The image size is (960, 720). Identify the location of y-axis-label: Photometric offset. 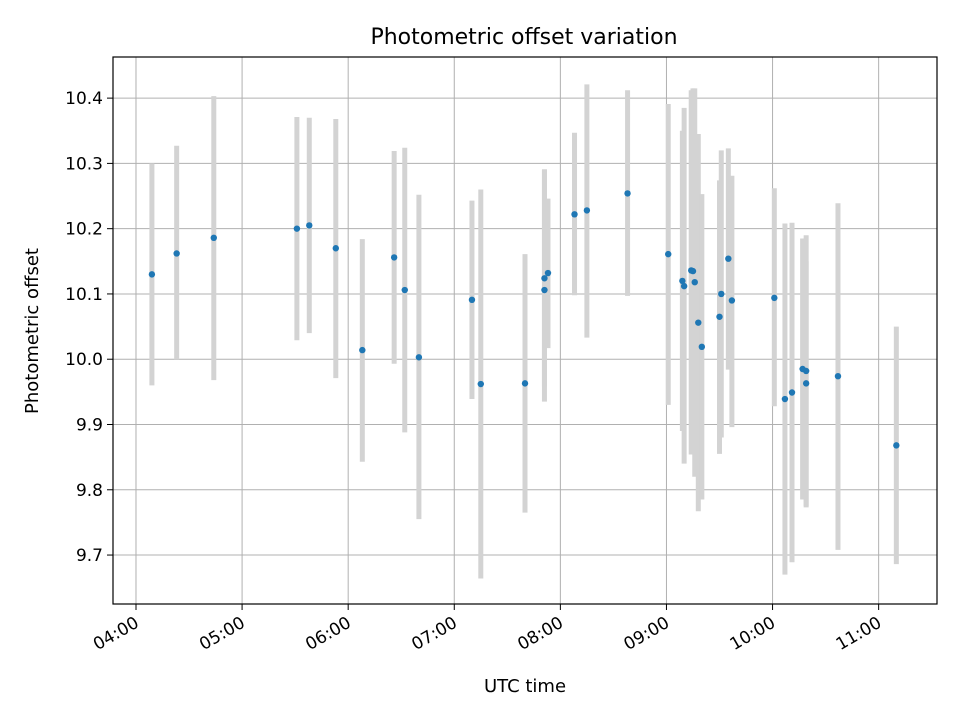
(32, 331).